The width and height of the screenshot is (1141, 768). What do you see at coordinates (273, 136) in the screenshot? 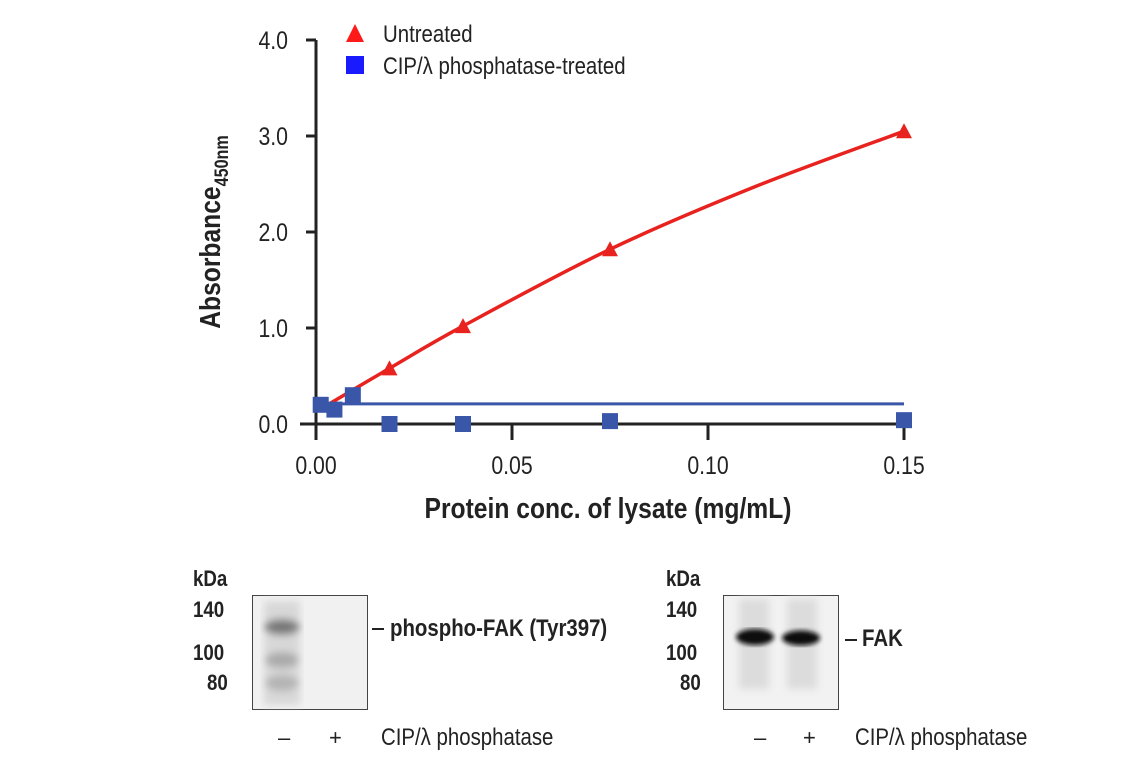
I see `y-tick-label: 3.0` at bounding box center [273, 136].